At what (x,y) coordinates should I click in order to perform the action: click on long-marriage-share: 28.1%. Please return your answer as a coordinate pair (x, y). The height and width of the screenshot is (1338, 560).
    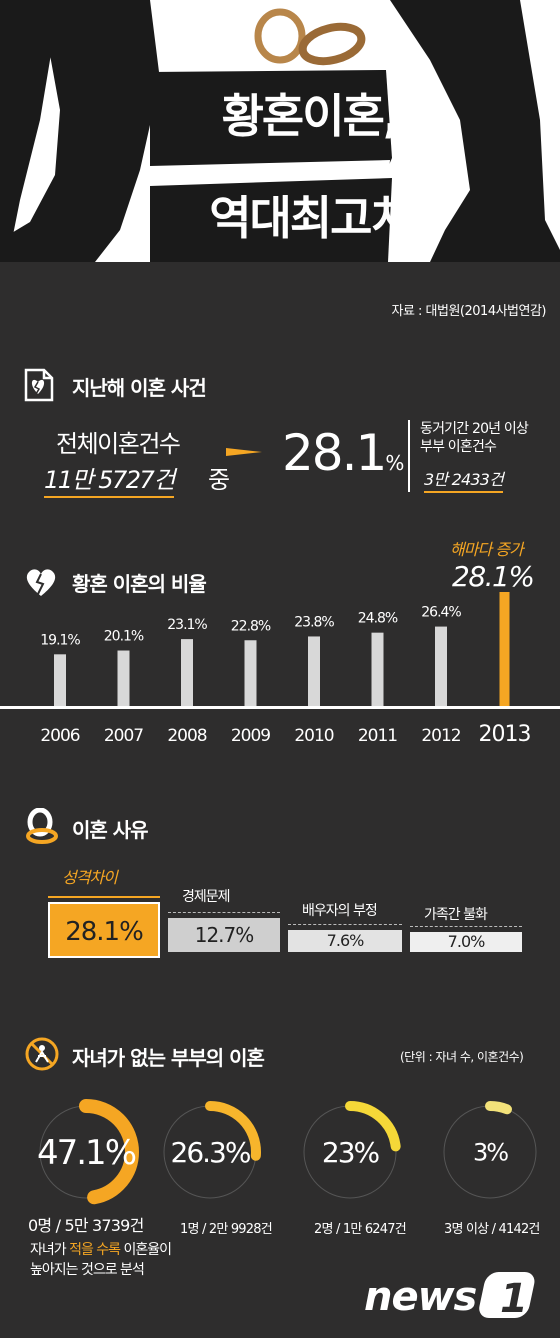
    Looking at the image, I should click on (343, 453).